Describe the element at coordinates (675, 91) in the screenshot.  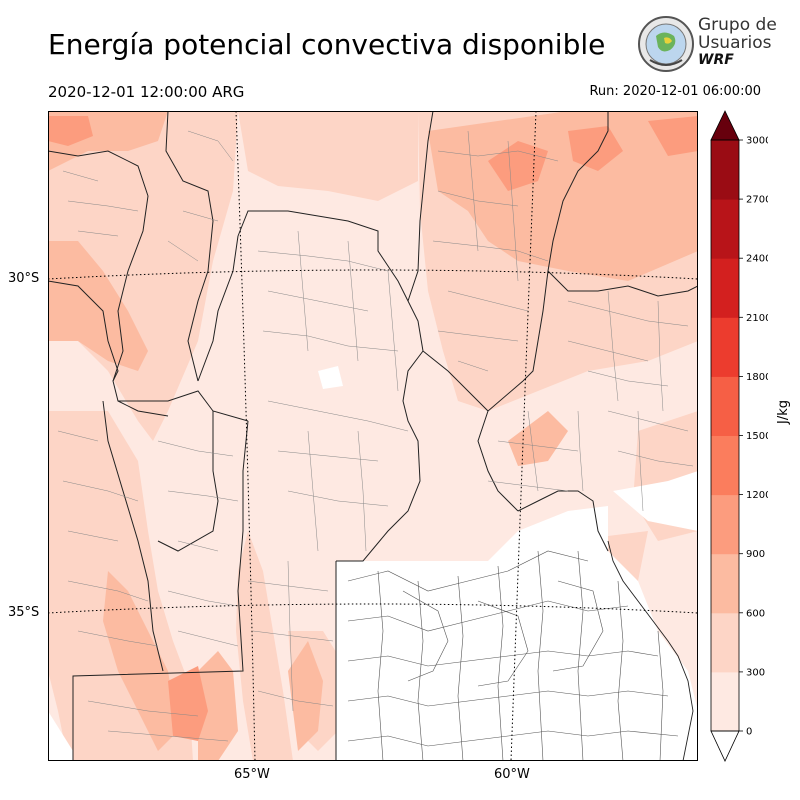
I see `run-time: Run: 2020-12-01 06:00:00` at that location.